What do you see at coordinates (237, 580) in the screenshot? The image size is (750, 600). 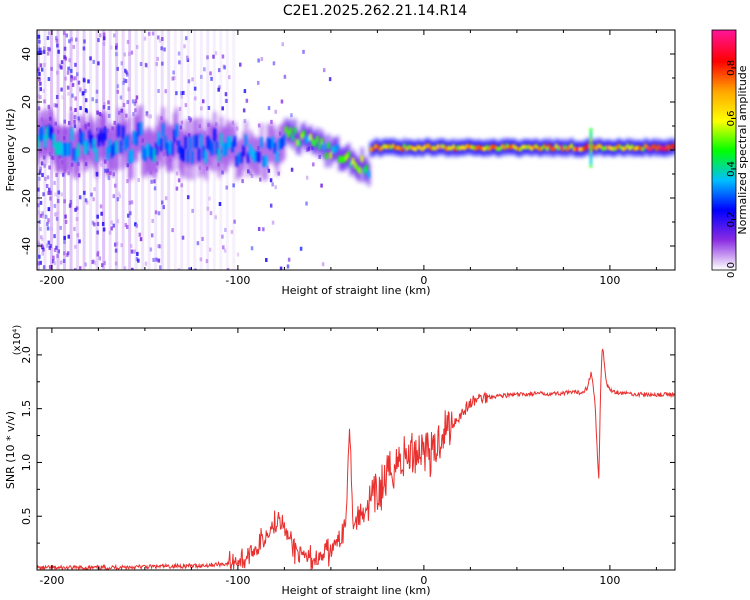 I see `snr-x-tick-label: -100` at bounding box center [237, 580].